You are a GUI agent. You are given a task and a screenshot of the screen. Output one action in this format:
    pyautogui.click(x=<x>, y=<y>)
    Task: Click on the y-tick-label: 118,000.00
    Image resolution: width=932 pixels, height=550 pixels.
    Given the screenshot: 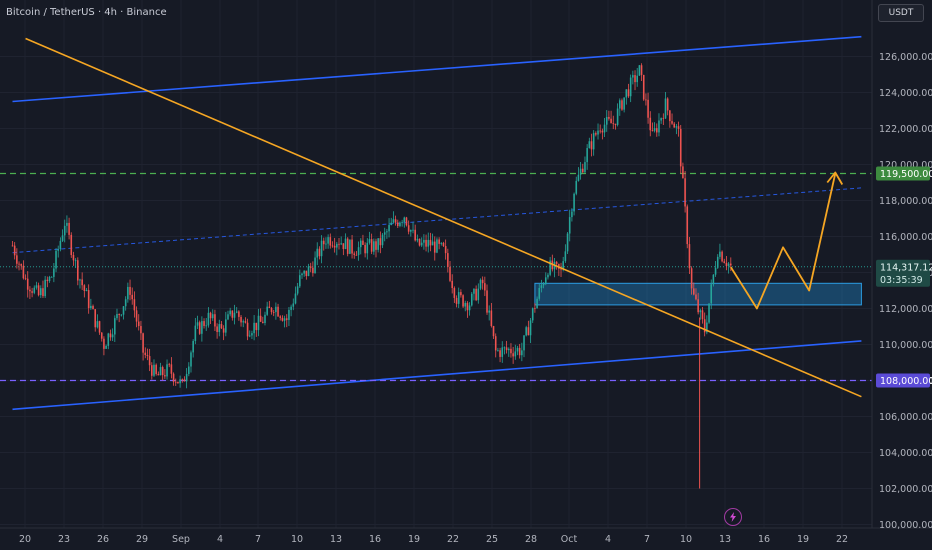 What is the action you would take?
    pyautogui.click(x=905, y=201)
    